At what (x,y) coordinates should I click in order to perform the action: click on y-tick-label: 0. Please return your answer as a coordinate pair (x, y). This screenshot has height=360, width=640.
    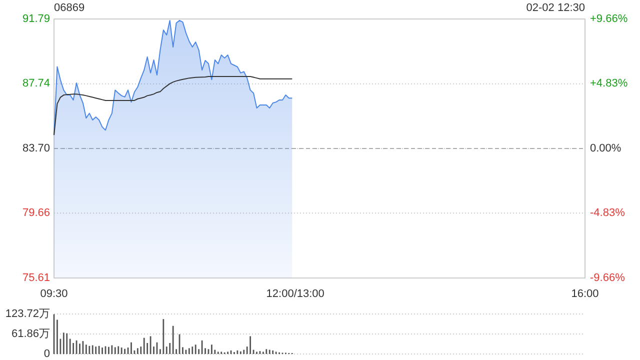
    Looking at the image, I should click on (47, 354).